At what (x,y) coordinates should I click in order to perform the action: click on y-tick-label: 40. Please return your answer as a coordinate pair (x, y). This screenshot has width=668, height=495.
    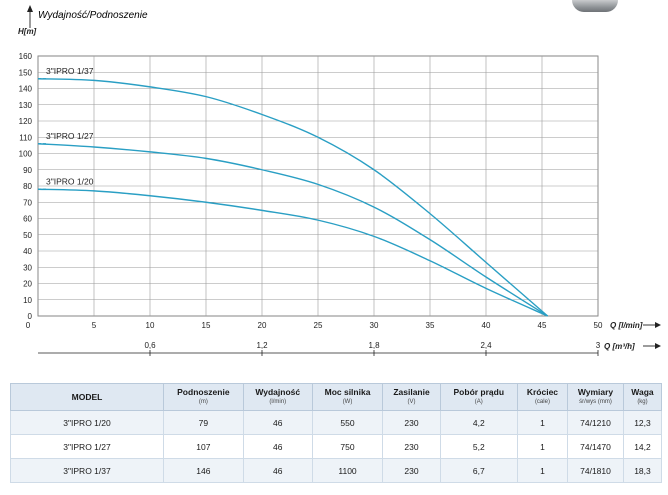
    Looking at the image, I should click on (27, 251).